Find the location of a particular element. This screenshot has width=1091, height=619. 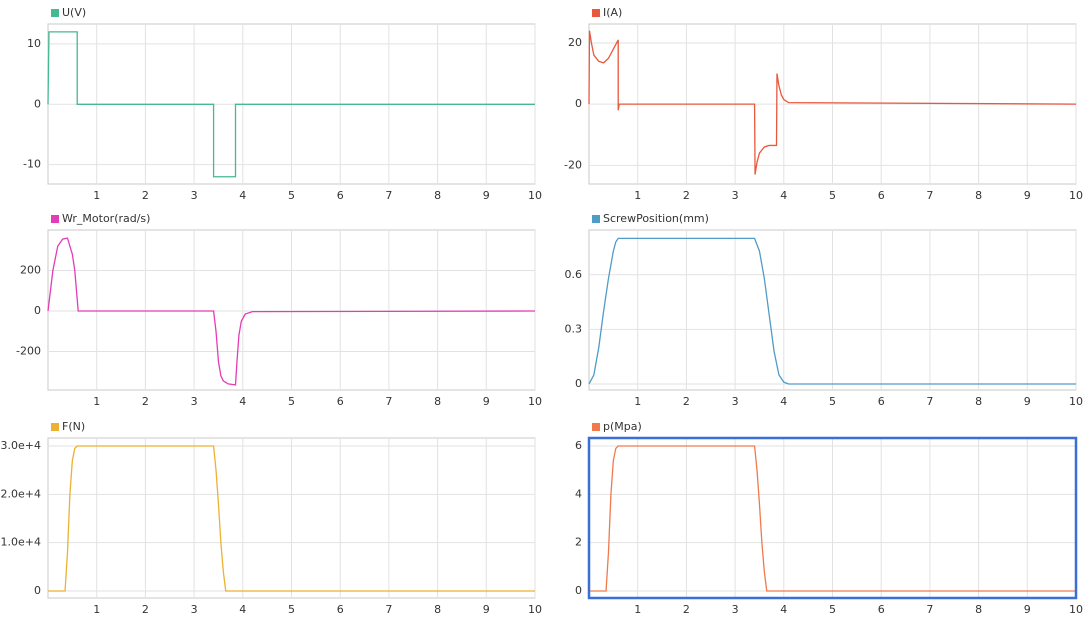

plot: 1 2 3 4 5 6 7 8 9 10 0 2 4 6 p(Mpa) is located at coordinates (829, 518).